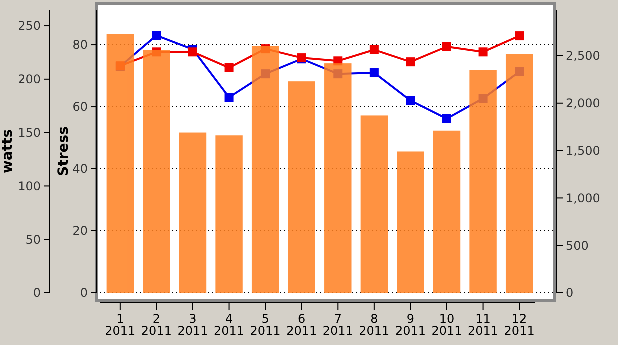 The height and width of the screenshot is (345, 618). What do you see at coordinates (519, 325) in the screenshot?
I see `x-tick-label: 12 2011` at bounding box center [519, 325].